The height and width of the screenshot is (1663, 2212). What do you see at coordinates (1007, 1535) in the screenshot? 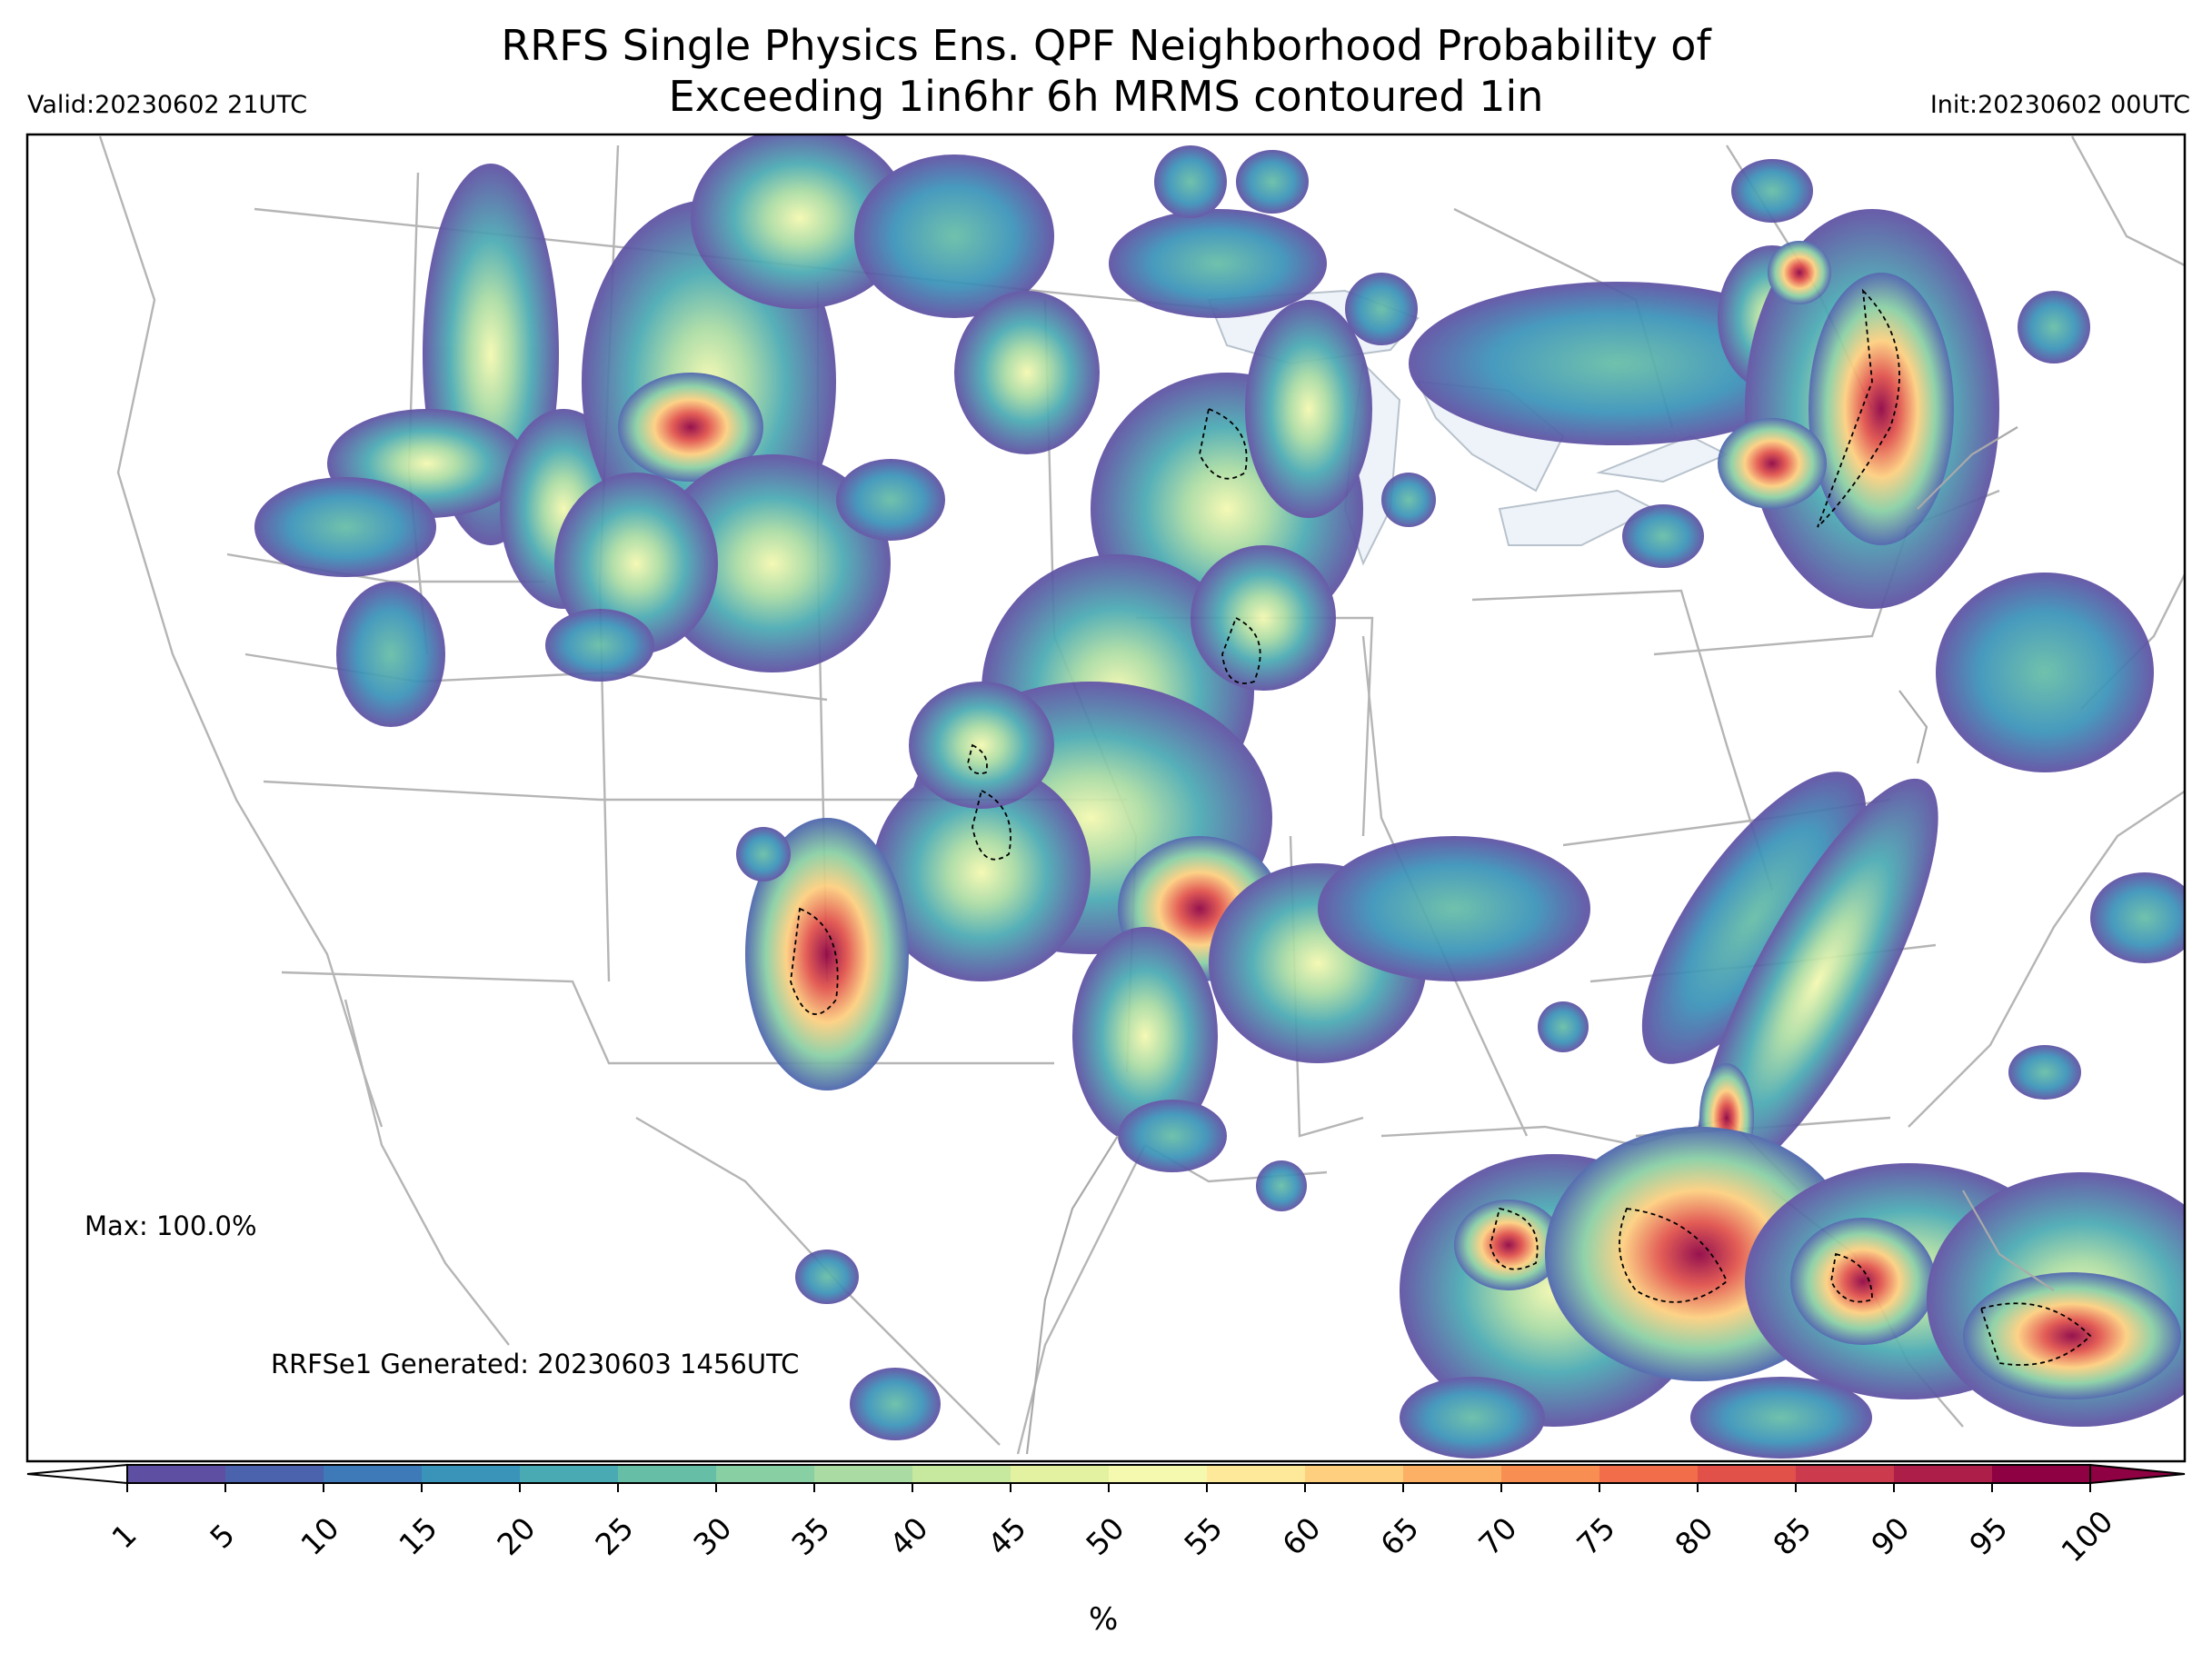
I see `colorbar-tick-label: 45` at bounding box center [1007, 1535].